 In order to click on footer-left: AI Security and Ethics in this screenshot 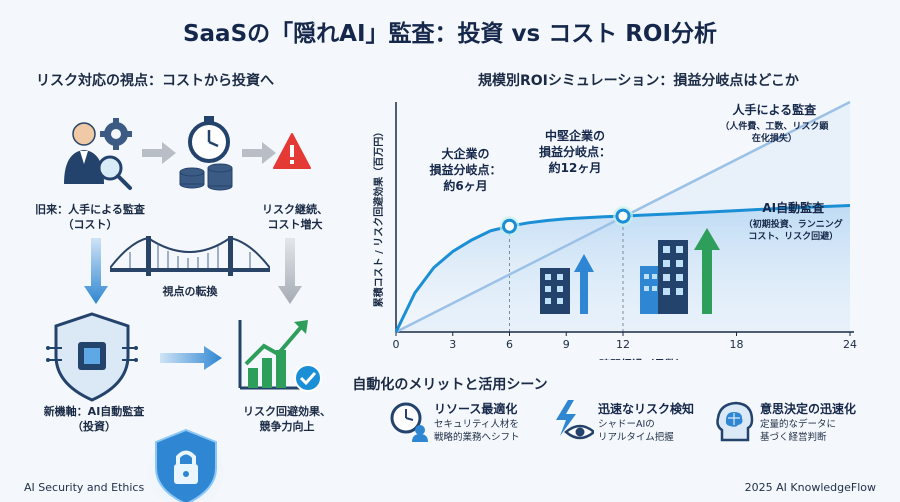, I will do `click(84, 487)`.